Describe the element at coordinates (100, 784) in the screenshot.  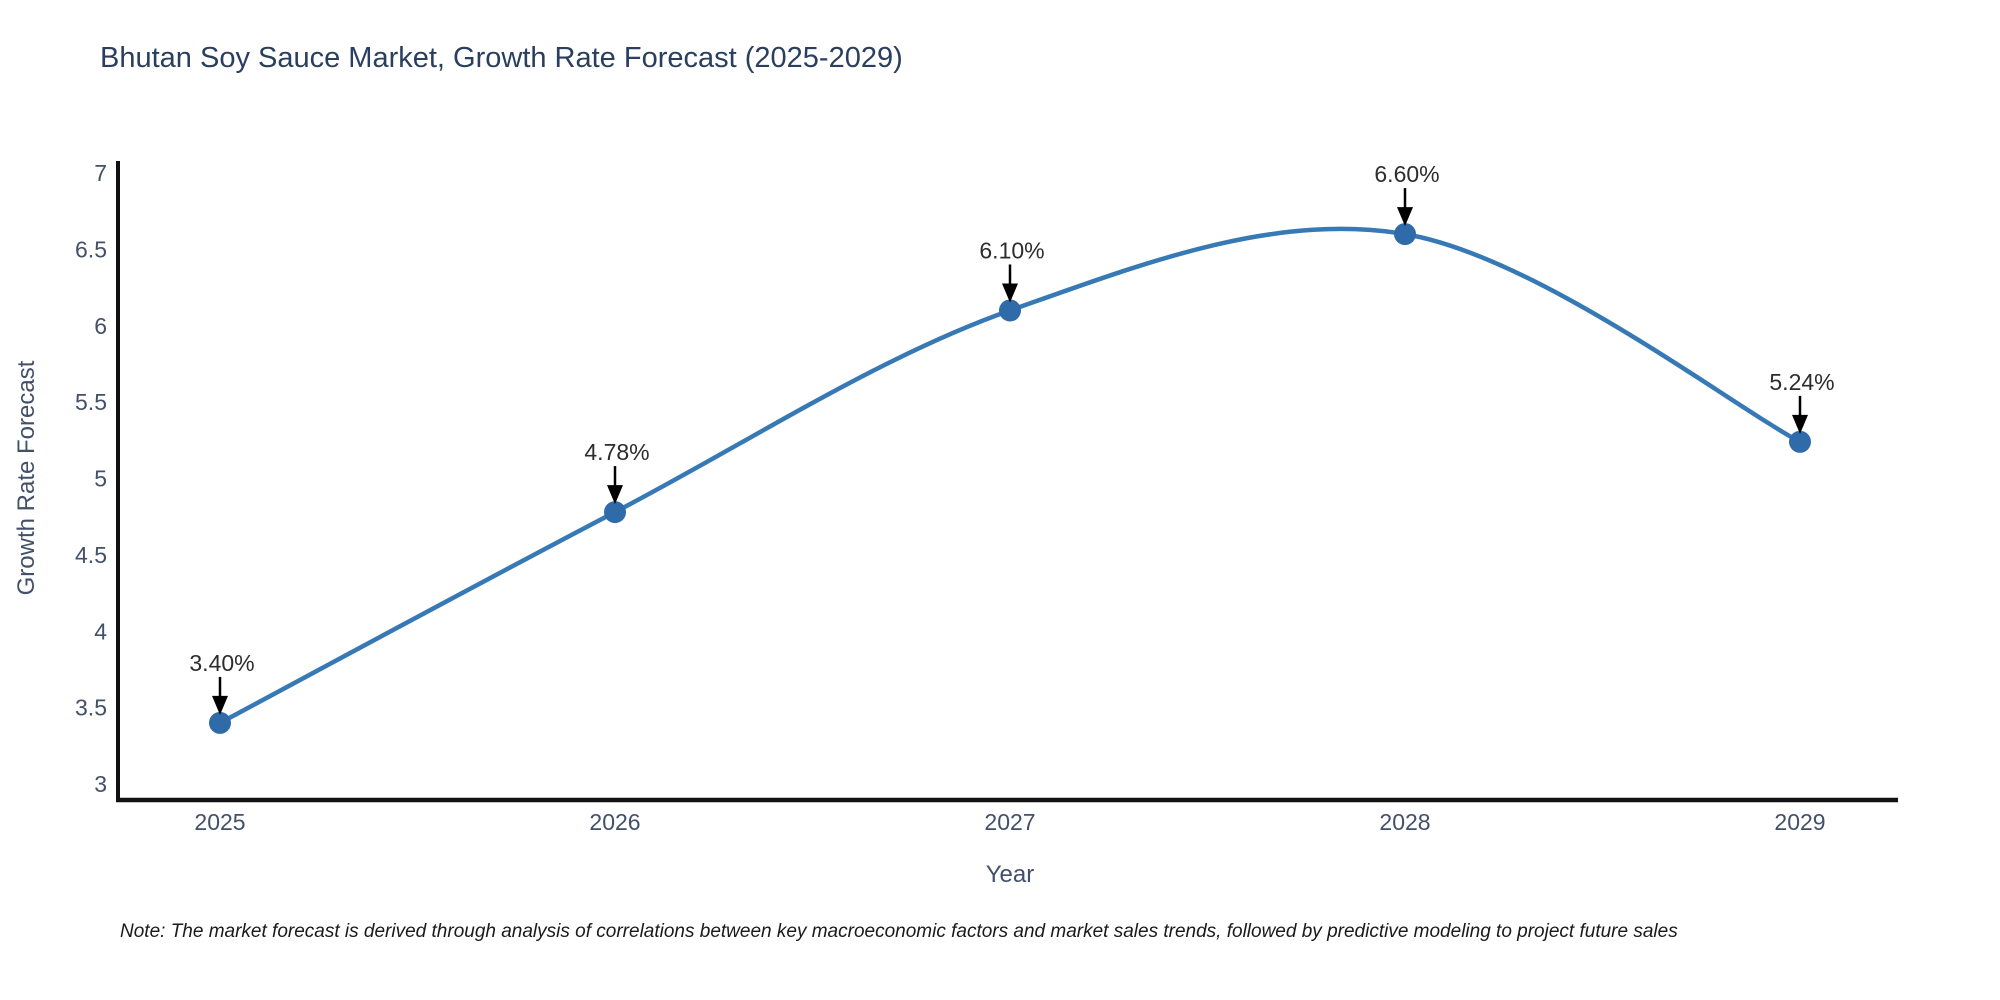
I see `y-tick-label: 3` at that location.